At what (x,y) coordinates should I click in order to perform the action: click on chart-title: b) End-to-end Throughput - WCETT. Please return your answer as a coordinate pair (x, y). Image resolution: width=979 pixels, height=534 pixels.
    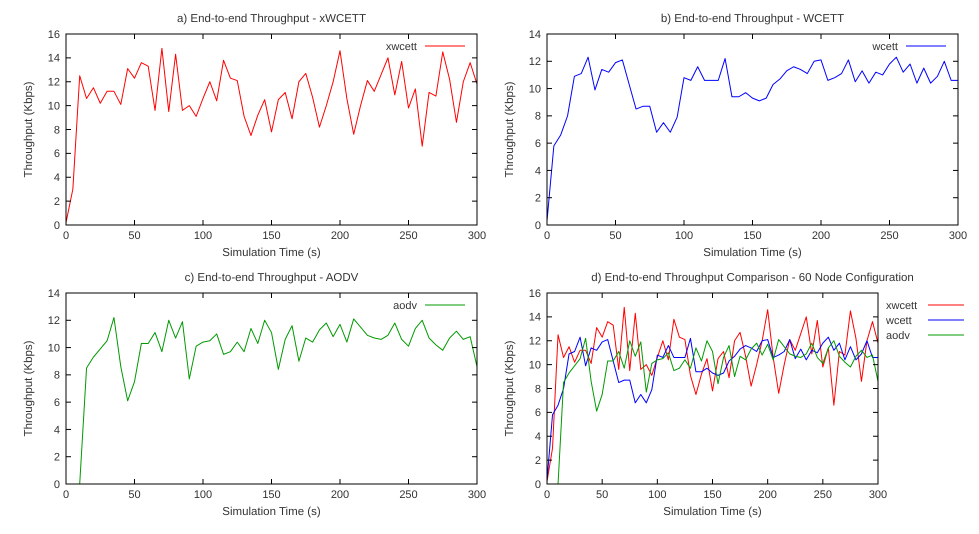
    Looking at the image, I should click on (752, 19).